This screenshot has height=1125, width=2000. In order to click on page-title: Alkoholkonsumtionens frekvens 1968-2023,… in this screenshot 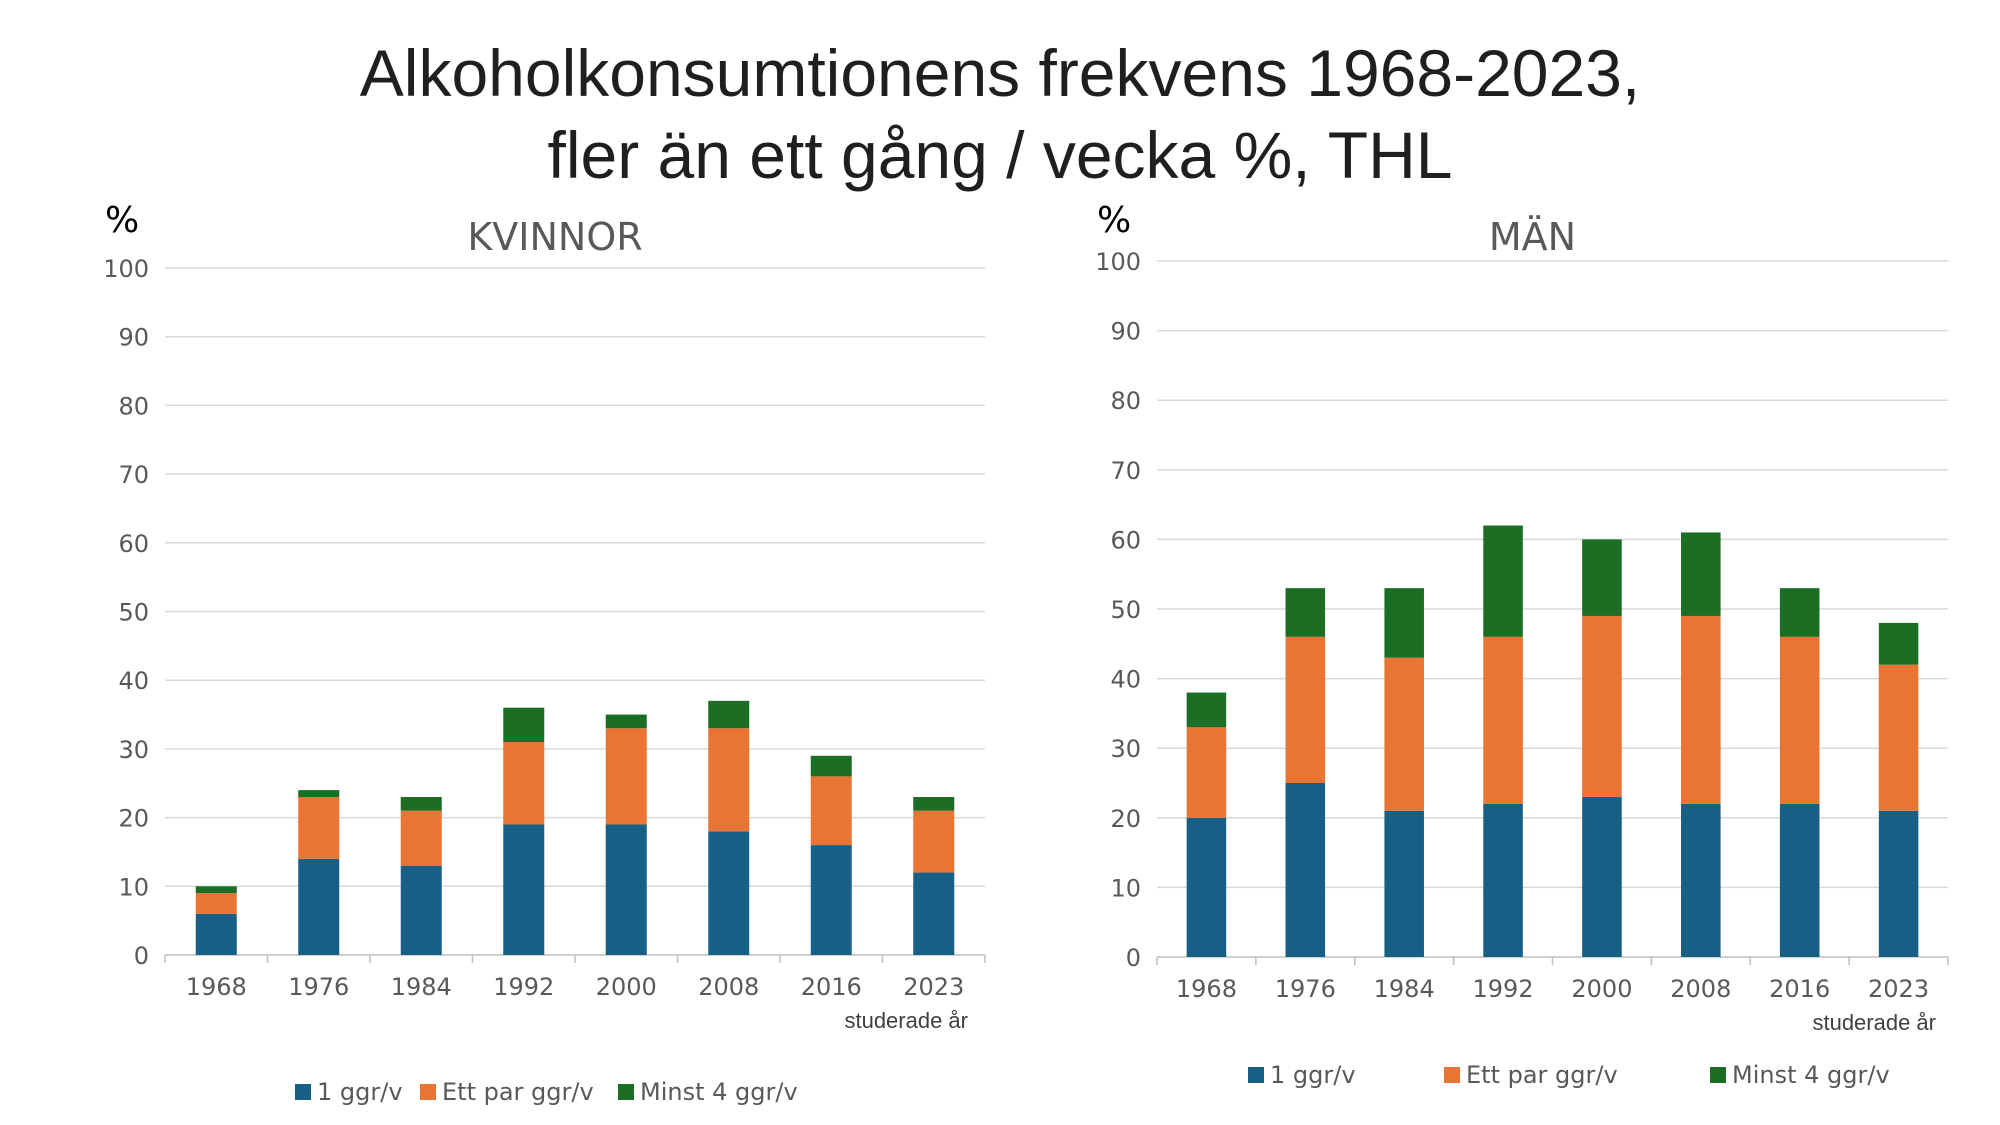, I will do `click(1000, 114)`.